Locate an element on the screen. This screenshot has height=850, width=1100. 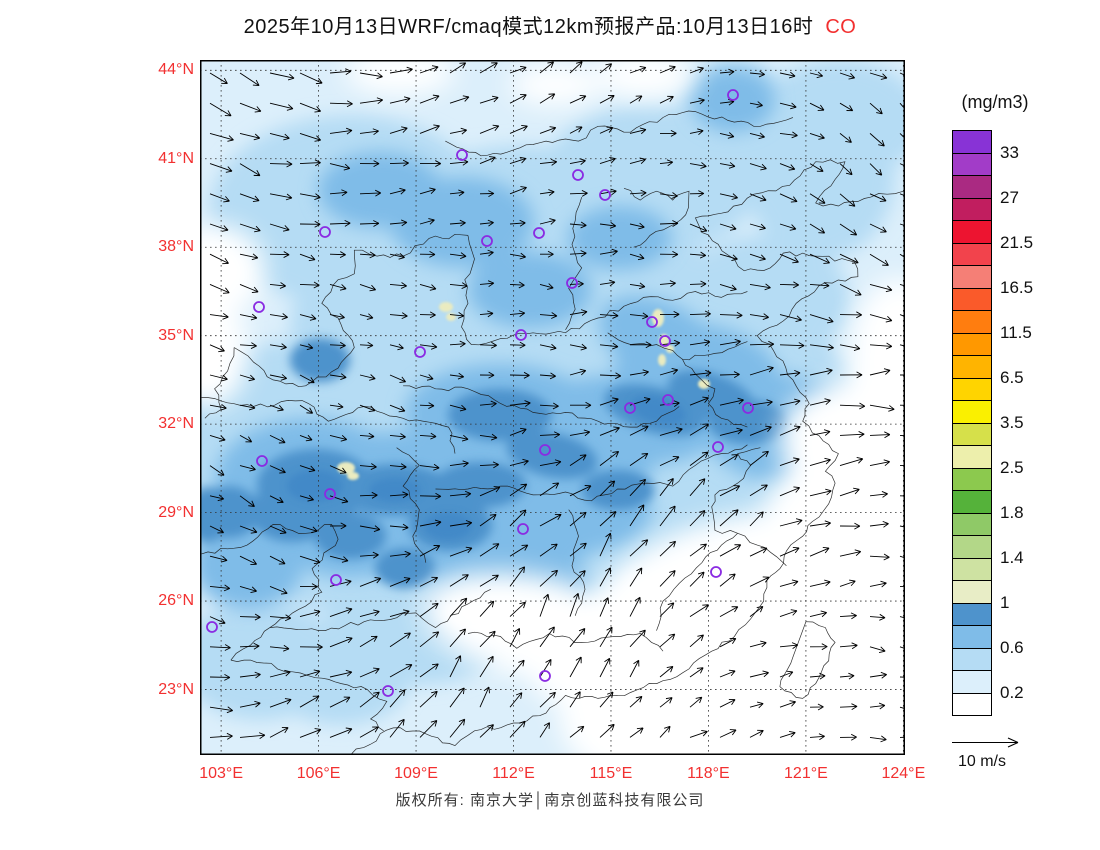
title-species-label: CO is located at coordinates (841, 27).